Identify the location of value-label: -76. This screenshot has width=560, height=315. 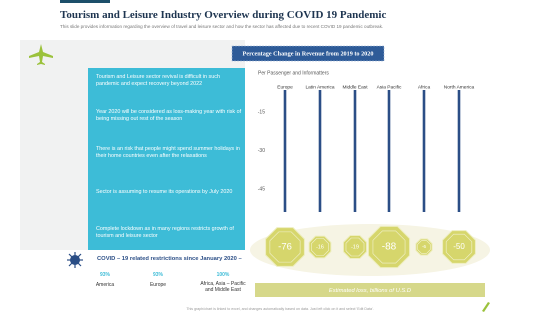
(285, 247).